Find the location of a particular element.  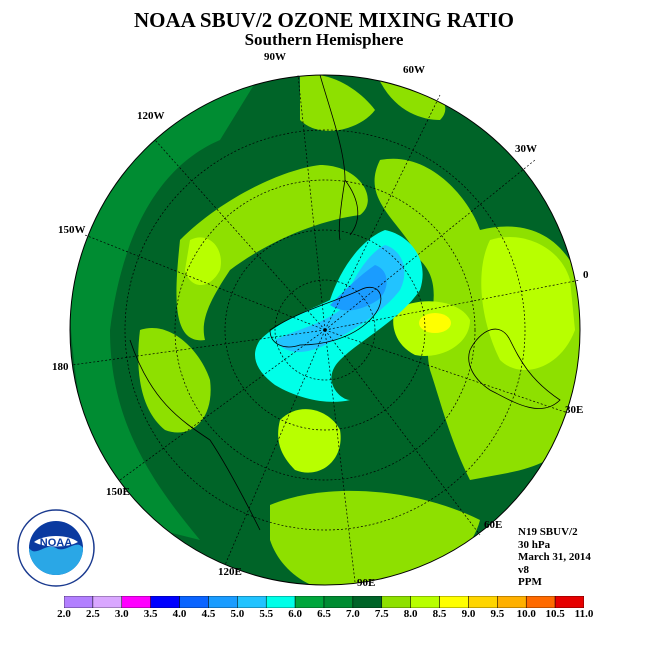

noaa-logo-text: NOAA is located at coordinates (56, 543).